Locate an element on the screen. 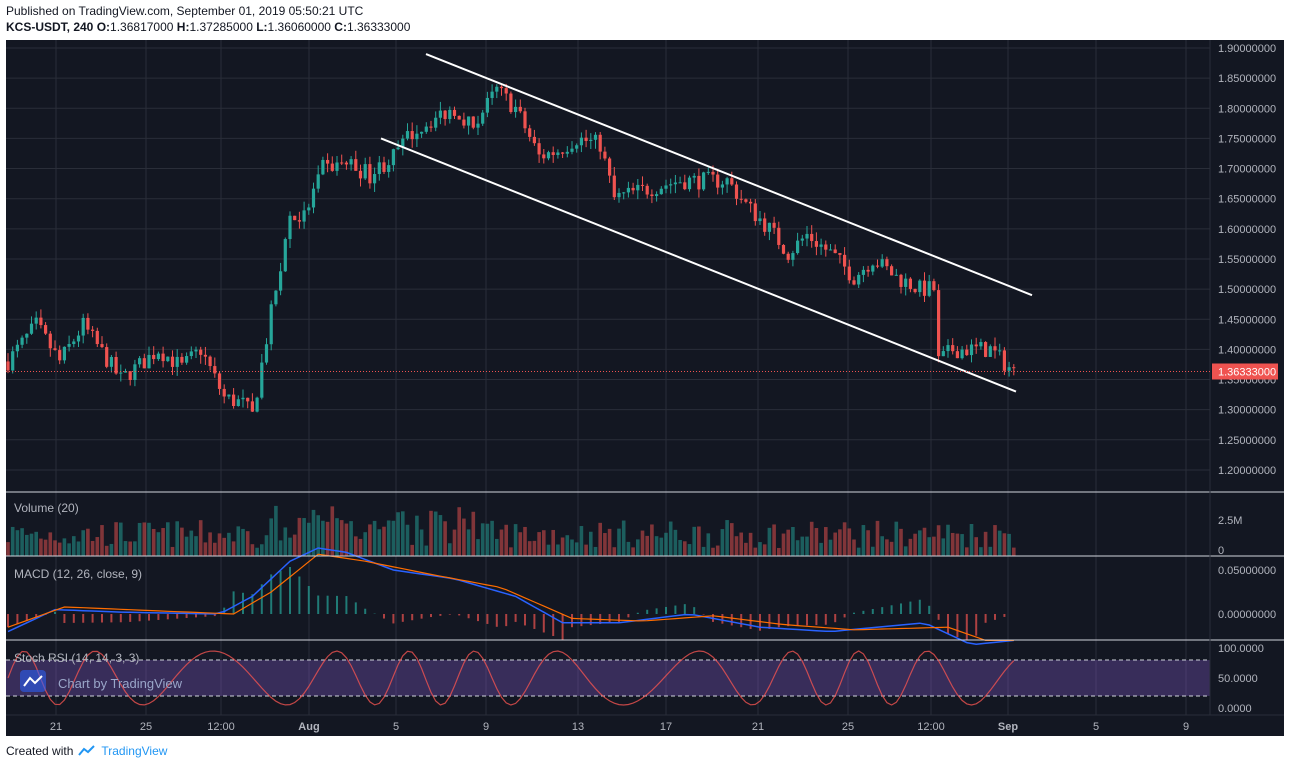 The height and width of the screenshot is (768, 1290). tradingview-link: TradingView is located at coordinates (134, 751).